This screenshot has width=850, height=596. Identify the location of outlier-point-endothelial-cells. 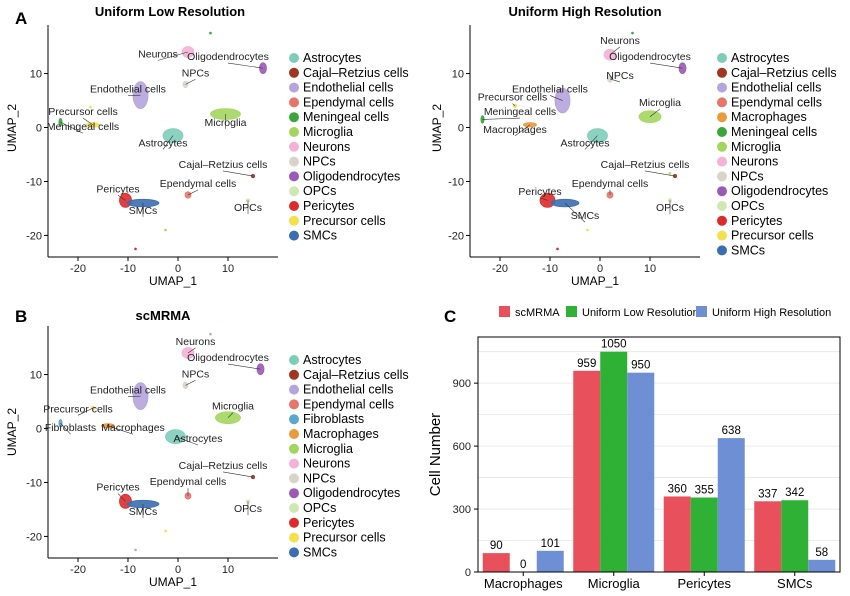
(210, 334).